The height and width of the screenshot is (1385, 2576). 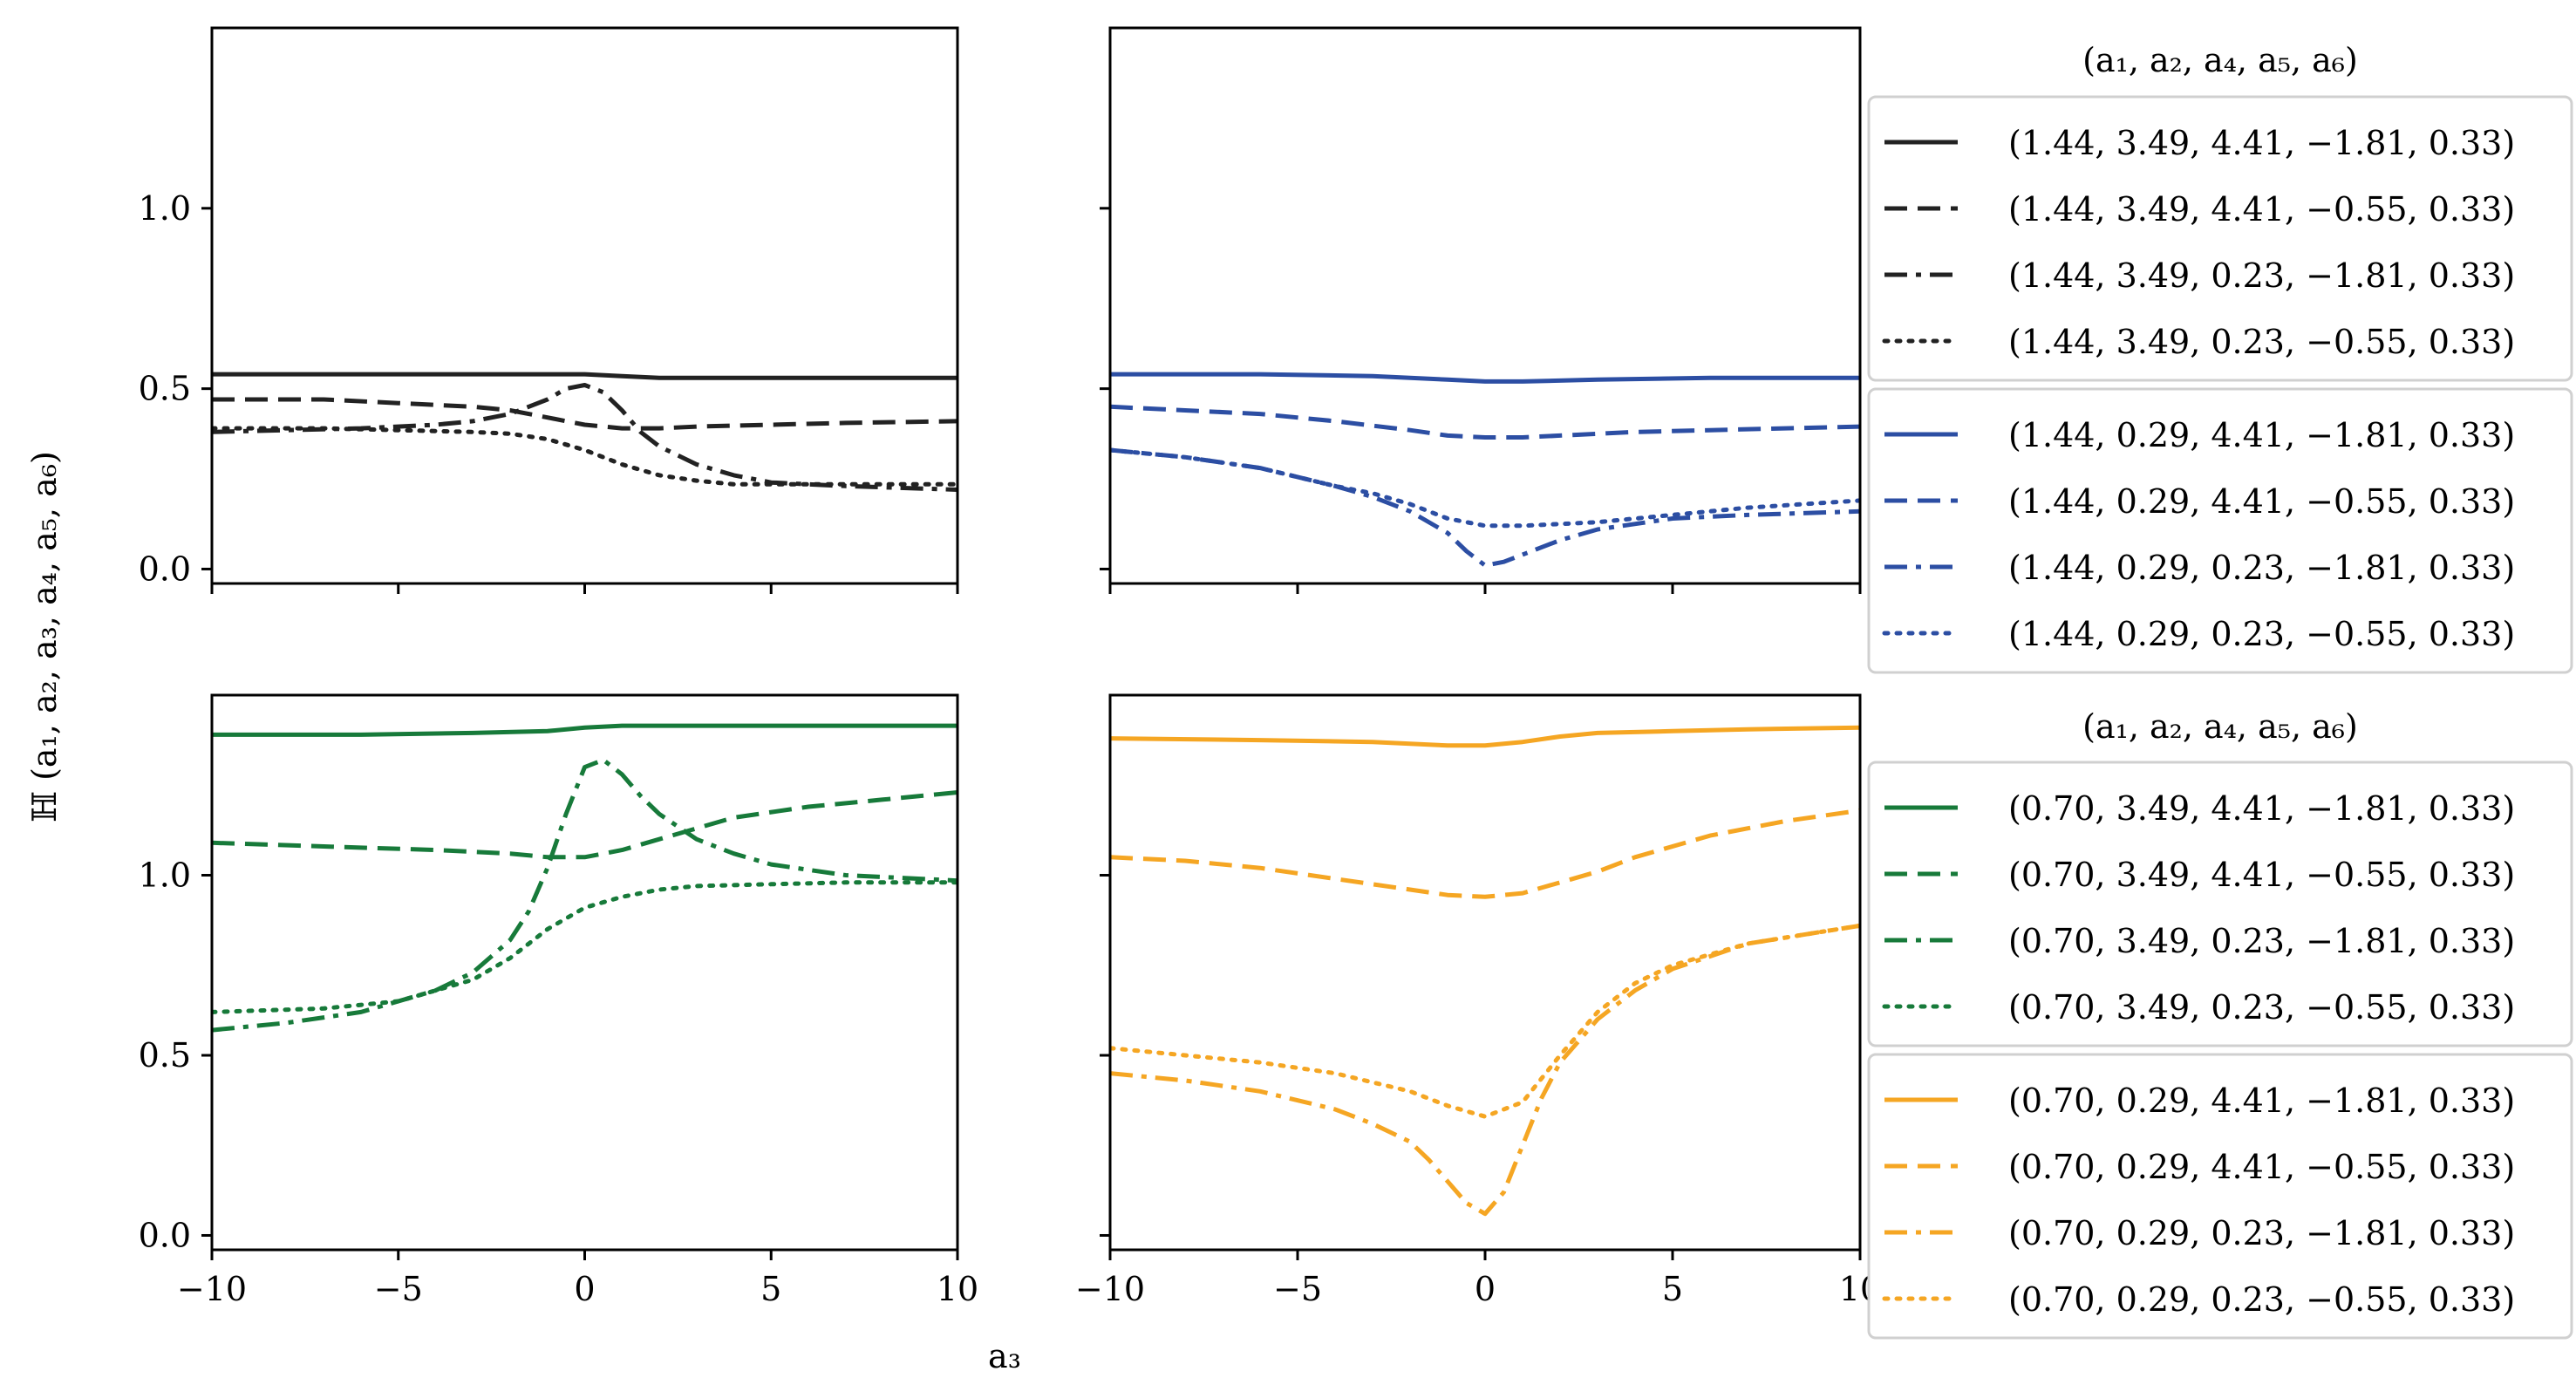 What do you see at coordinates (958, 1289) in the screenshot?
I see `x-tick-label: 10` at bounding box center [958, 1289].